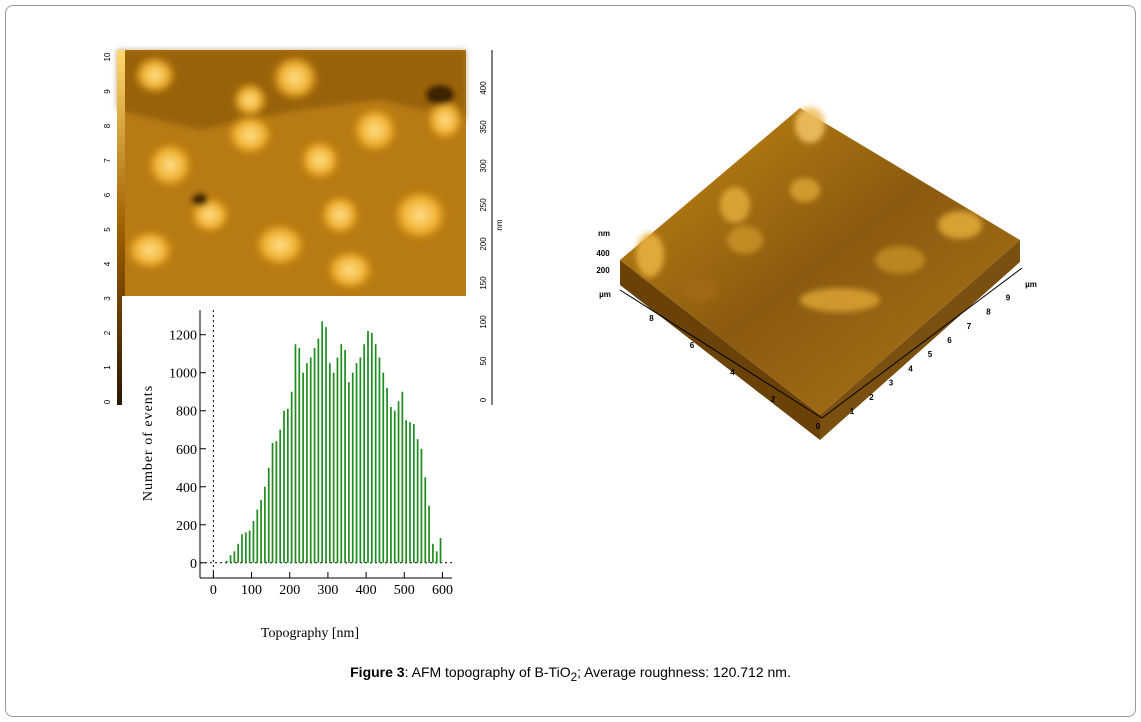 Image resolution: width=1141 pixels, height=722 pixels. Describe the element at coordinates (148, 443) in the screenshot. I see `y-axis-label: Number of events` at that location.